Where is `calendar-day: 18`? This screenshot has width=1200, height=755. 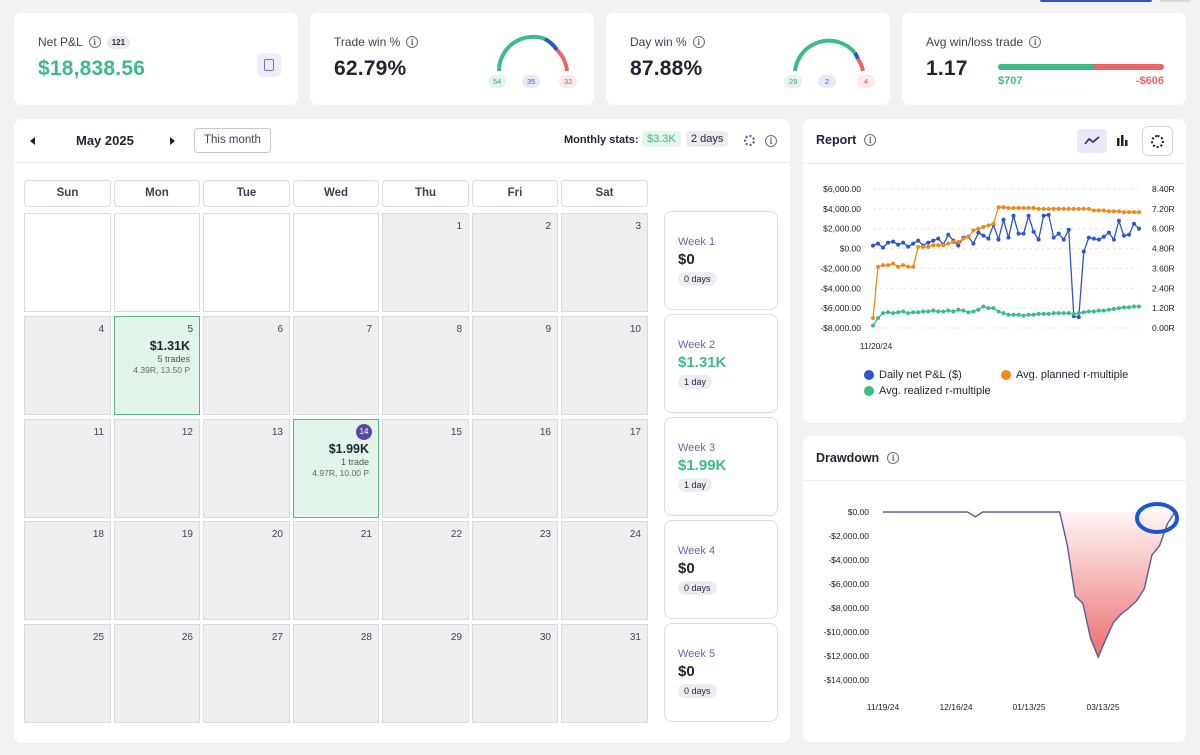 calendar-day: 18 is located at coordinates (67, 570).